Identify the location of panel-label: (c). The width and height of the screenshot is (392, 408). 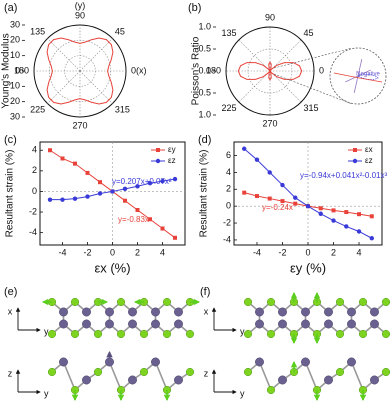
(10, 140).